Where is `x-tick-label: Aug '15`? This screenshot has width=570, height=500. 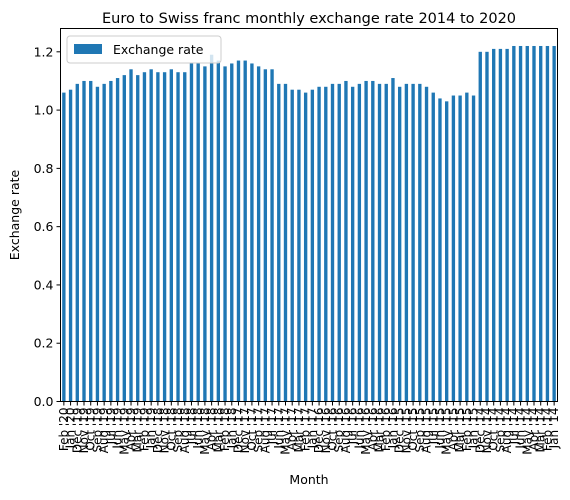
x-tick-label: Aug '15 is located at coordinates (427, 431).